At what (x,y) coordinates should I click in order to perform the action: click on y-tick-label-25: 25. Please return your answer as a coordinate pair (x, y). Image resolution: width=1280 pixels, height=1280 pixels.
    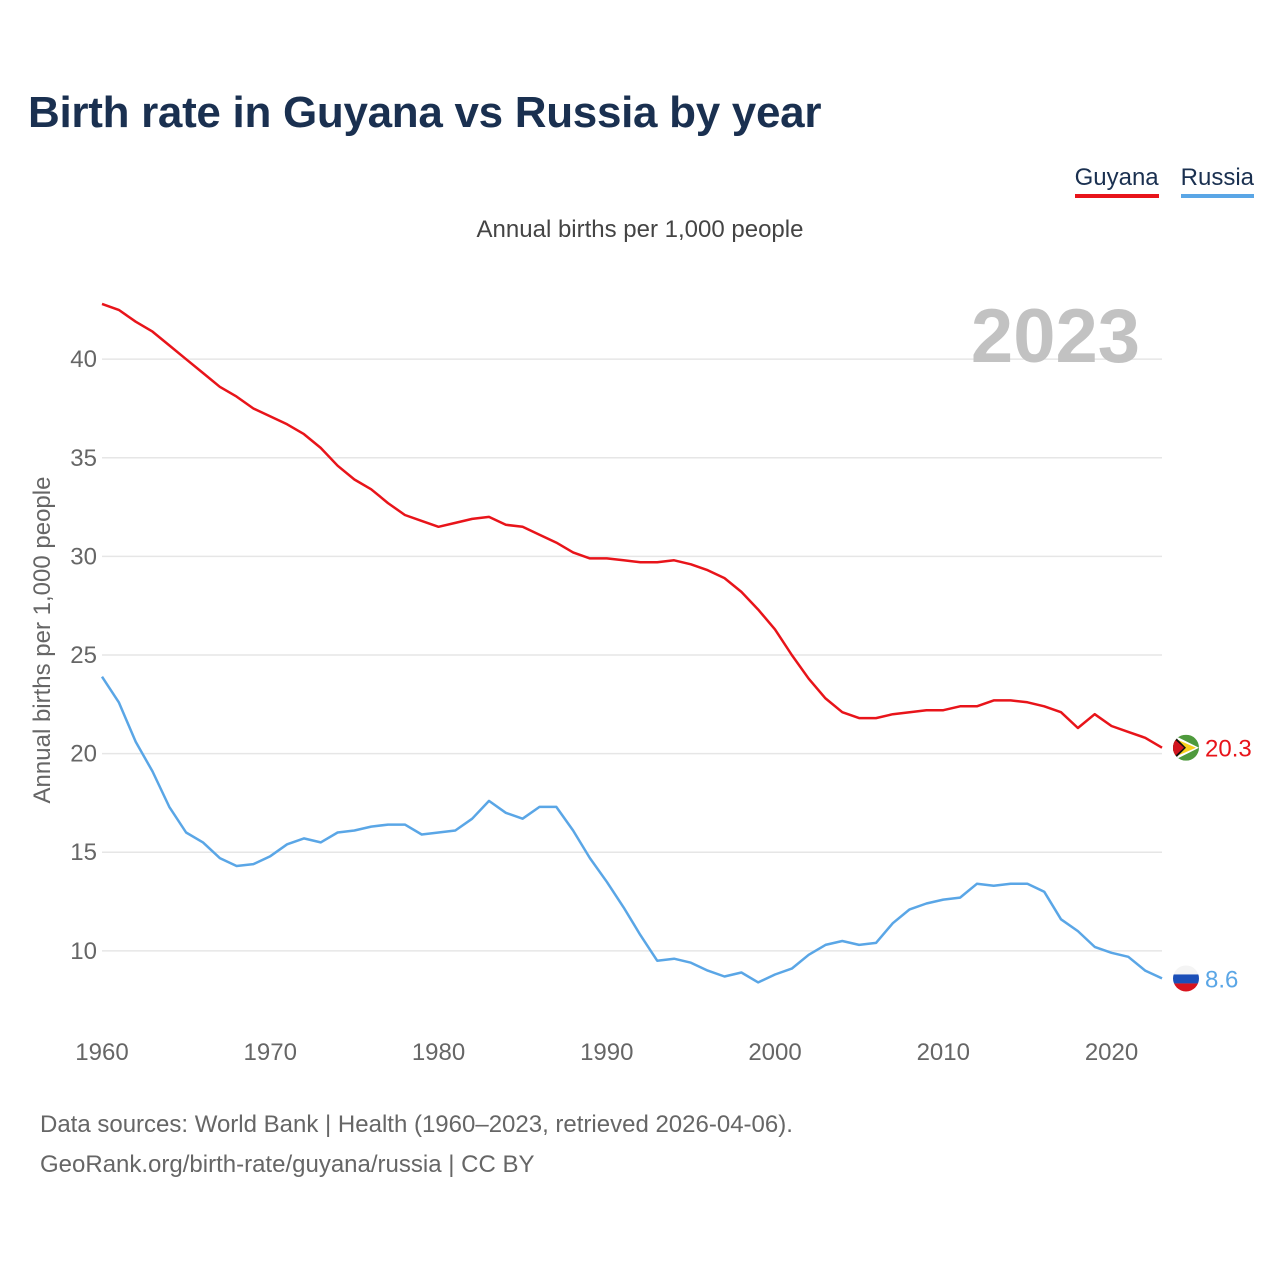
    Looking at the image, I should click on (83, 655).